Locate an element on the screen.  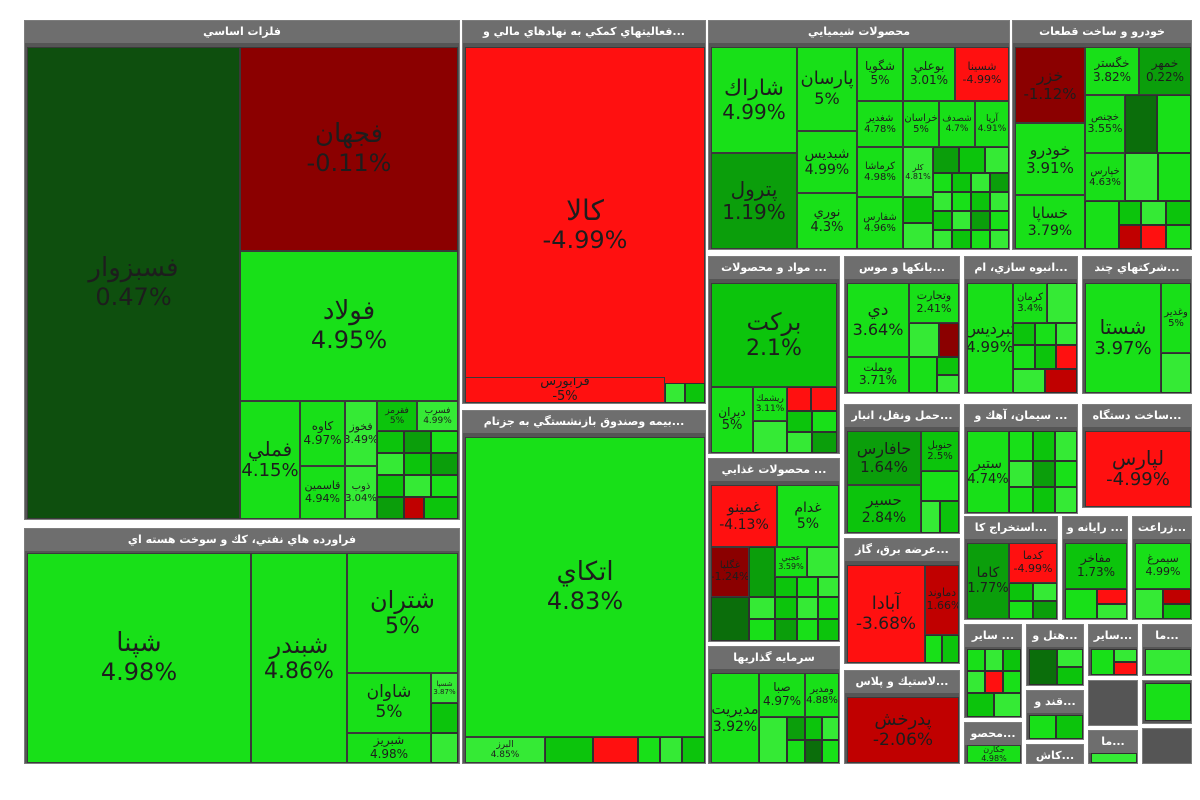
stock-tile-adam: غدام 5% is located at coordinates (808, 516).